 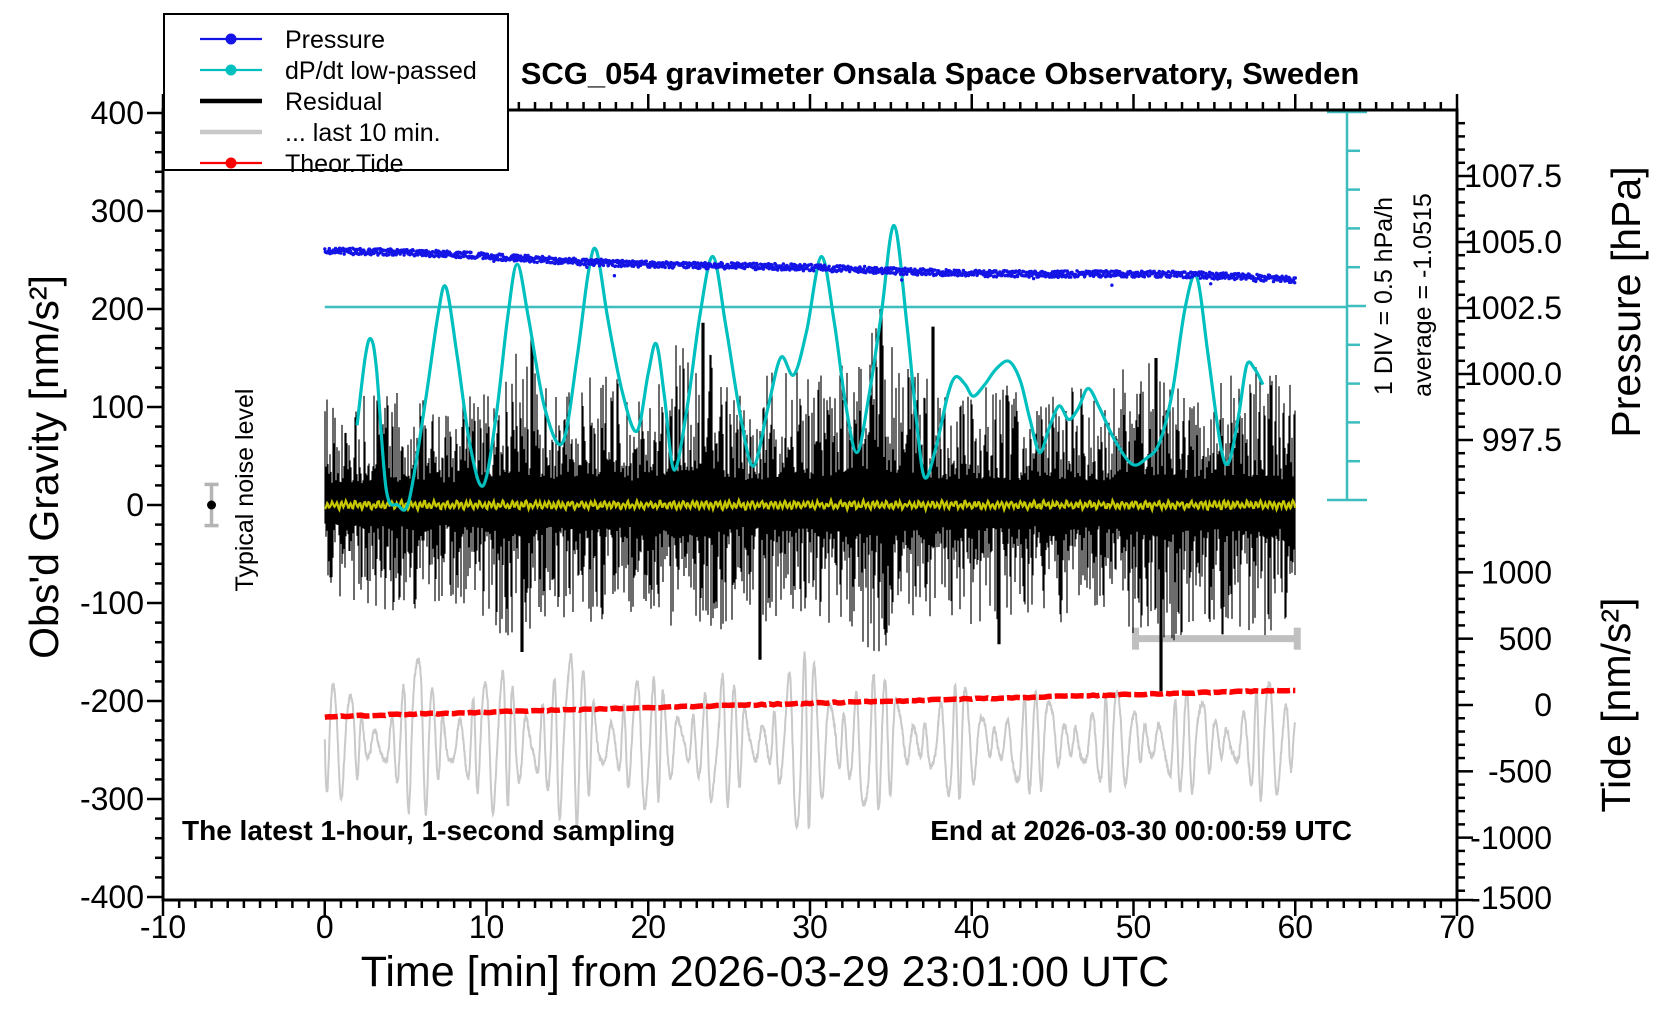 I want to click on noise-dot, so click(x=212, y=505).